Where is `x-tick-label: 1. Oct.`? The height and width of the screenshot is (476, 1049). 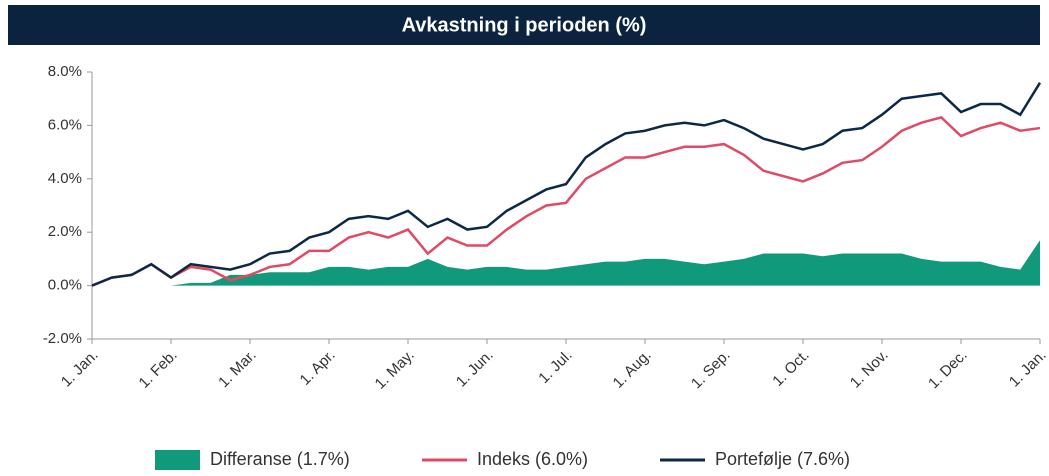 x-tick-label: 1. Oct. is located at coordinates (790, 368).